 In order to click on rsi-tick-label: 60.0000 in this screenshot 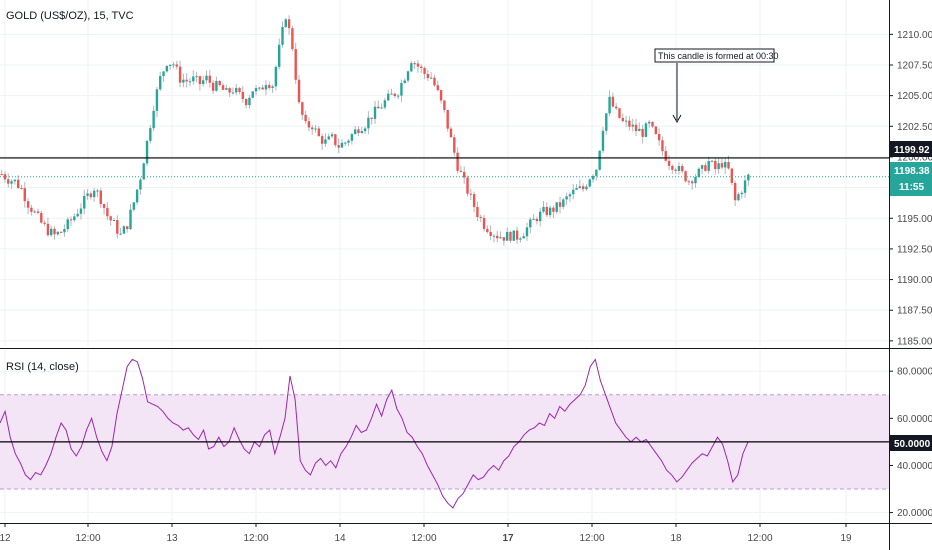, I will do `click(914, 419)`.